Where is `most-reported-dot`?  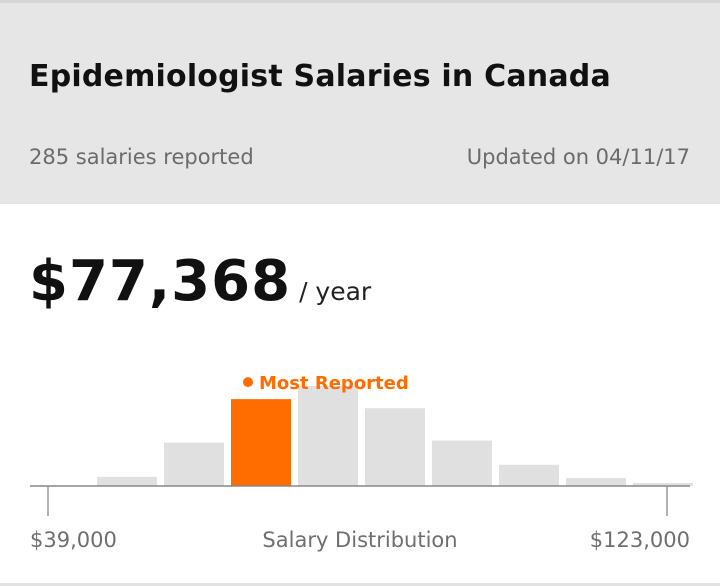
most-reported-dot is located at coordinates (248, 382).